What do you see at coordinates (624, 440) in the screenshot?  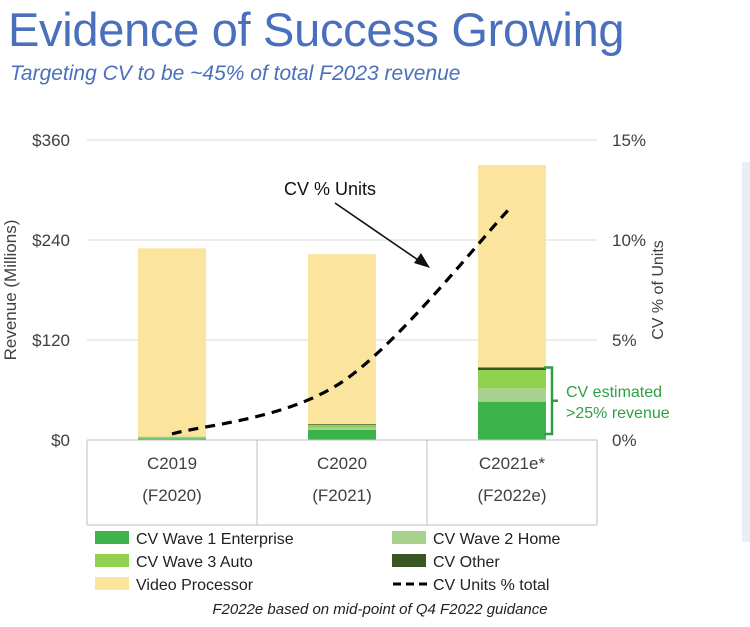 I see `y2-tick-label: 0%` at bounding box center [624, 440].